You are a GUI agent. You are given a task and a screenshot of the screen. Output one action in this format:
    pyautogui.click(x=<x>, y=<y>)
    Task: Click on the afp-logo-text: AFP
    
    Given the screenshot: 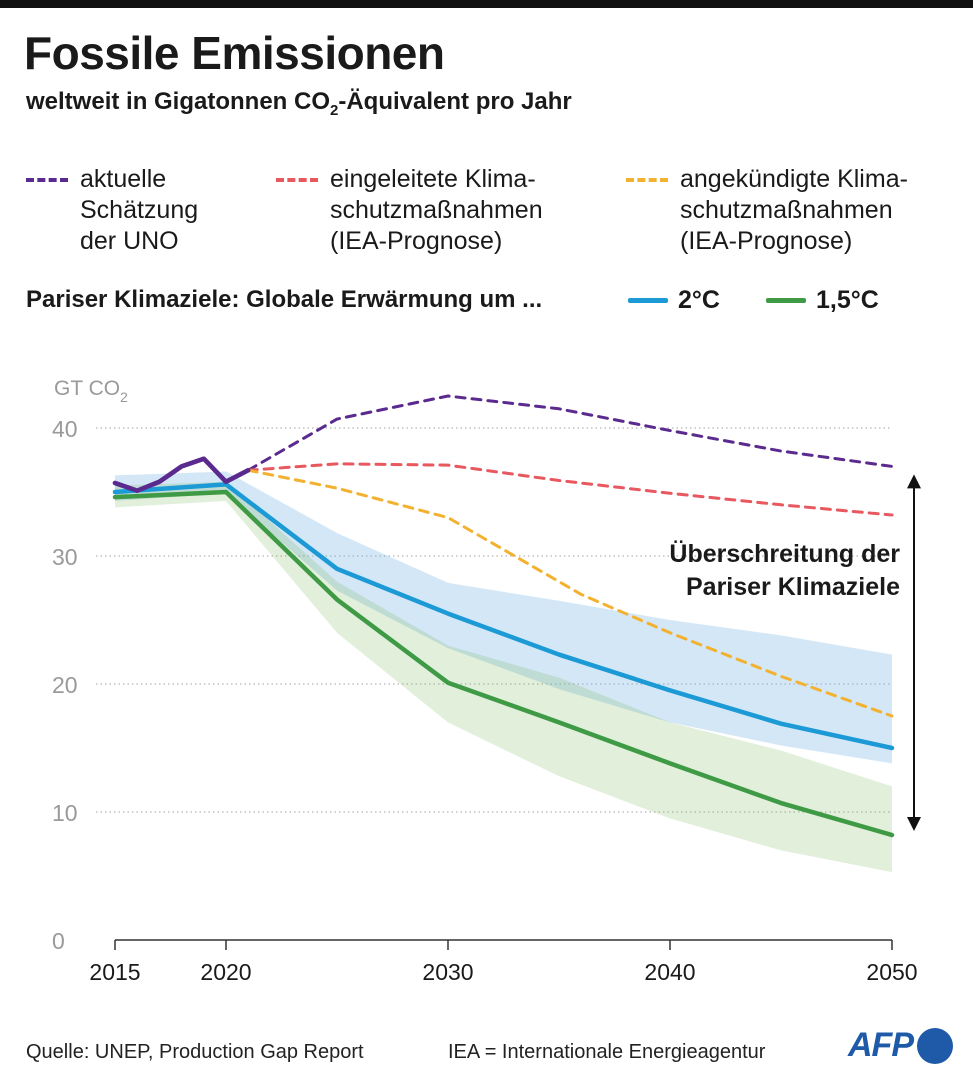 What is the action you would take?
    pyautogui.click(x=881, y=1045)
    